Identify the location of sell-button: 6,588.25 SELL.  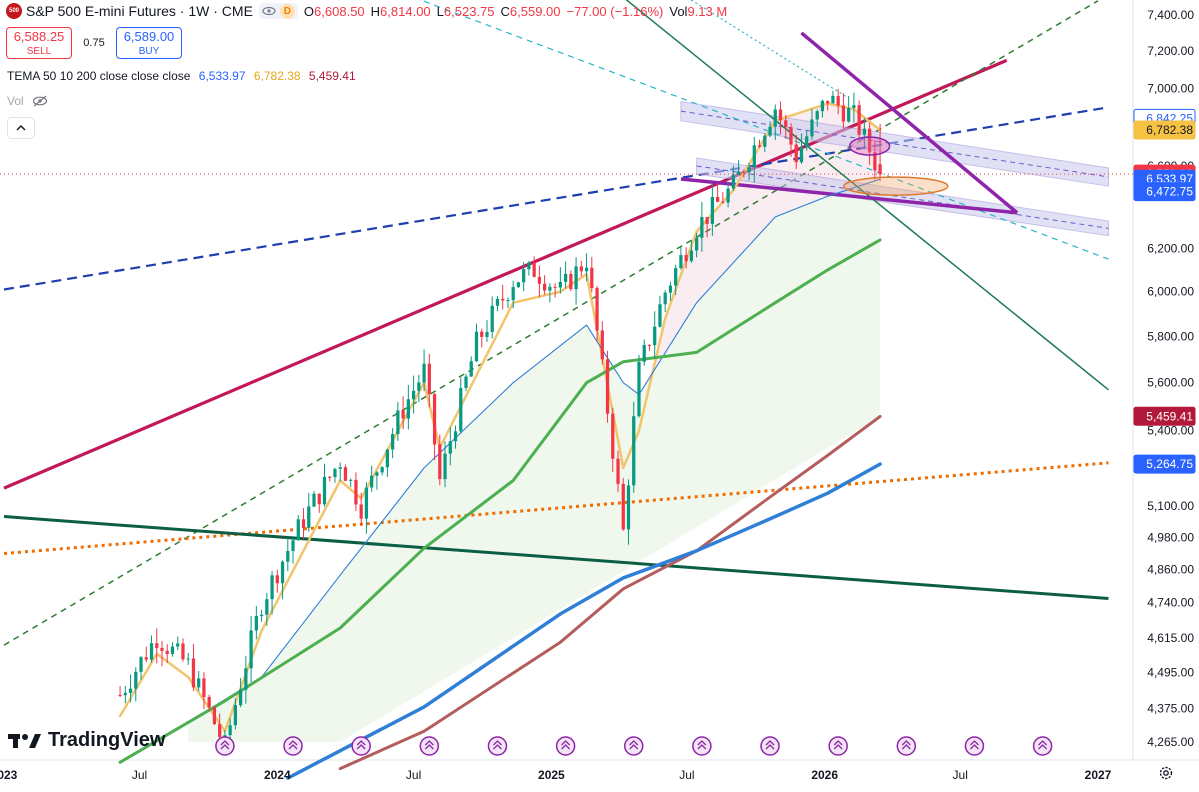
(39, 43).